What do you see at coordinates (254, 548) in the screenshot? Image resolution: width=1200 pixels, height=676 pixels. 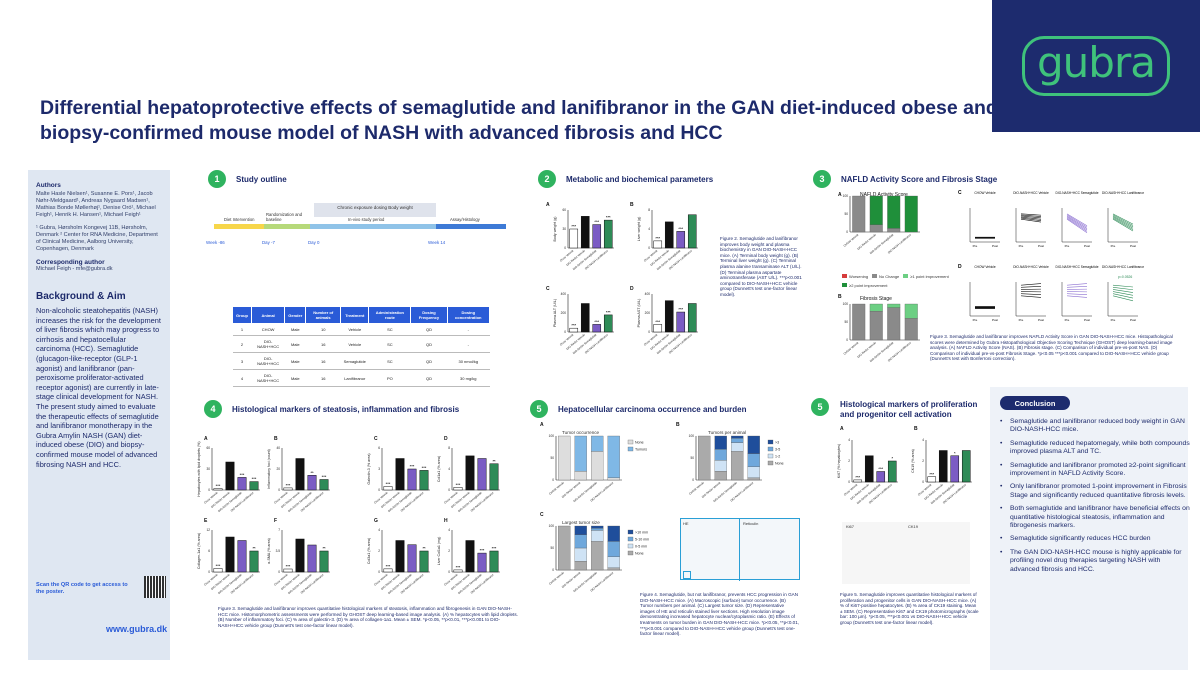 I see `significance-label: **` at bounding box center [254, 548].